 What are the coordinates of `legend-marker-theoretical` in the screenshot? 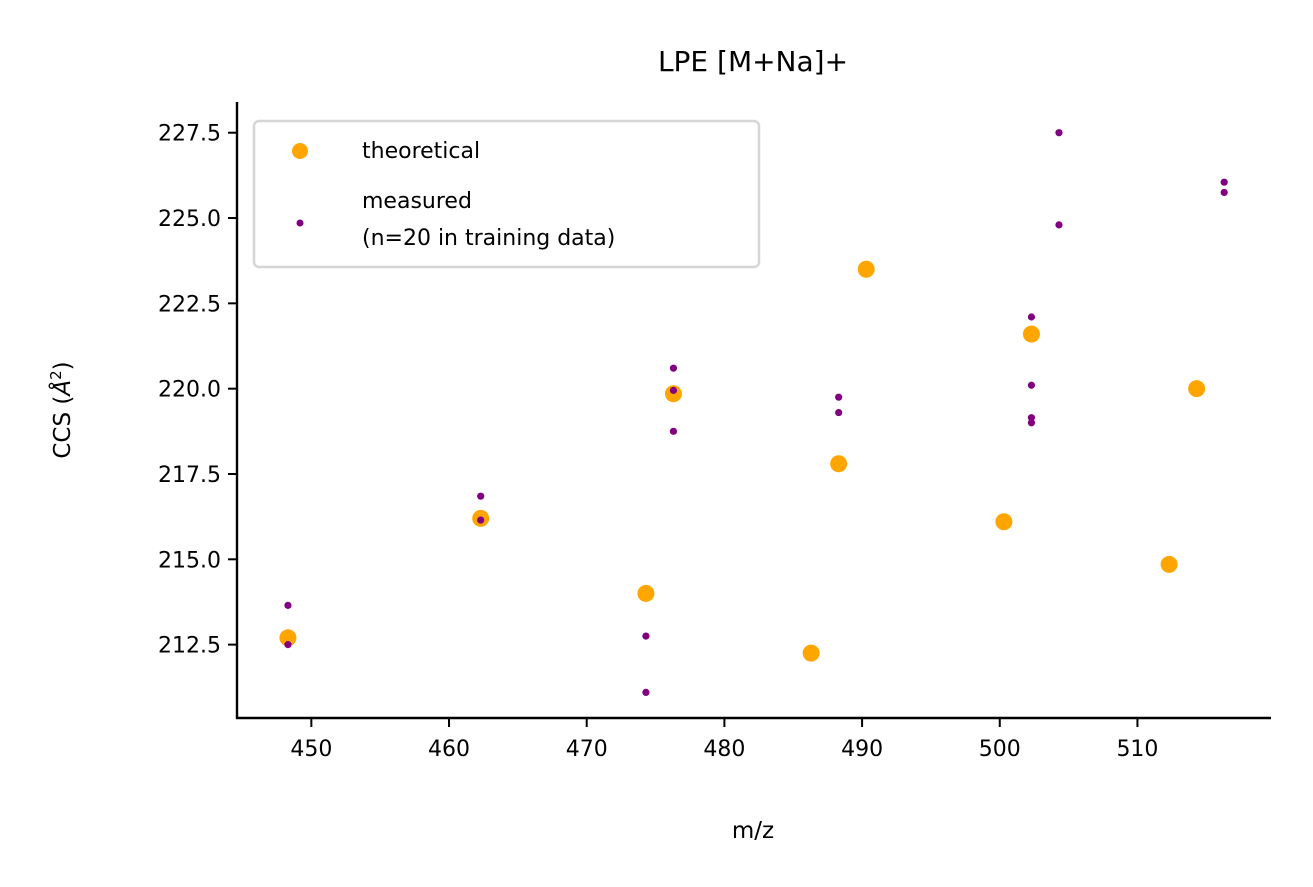 It's located at (300, 151).